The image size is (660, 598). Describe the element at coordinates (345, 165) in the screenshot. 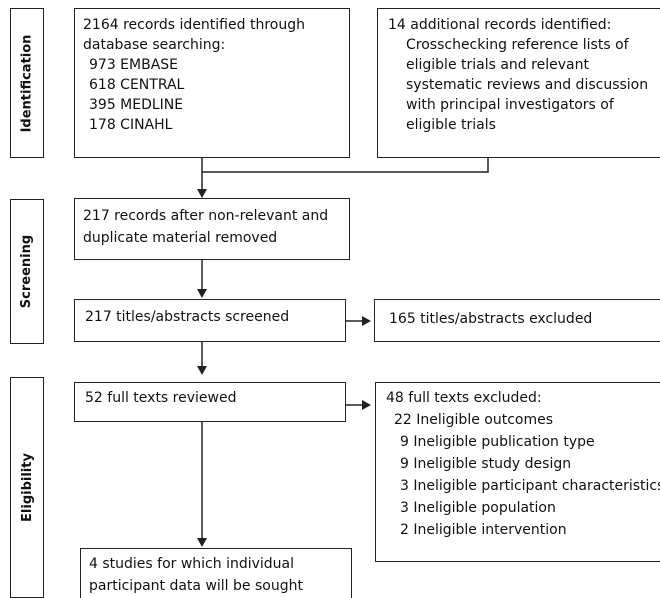

I see `additional-to-junction-line` at that location.